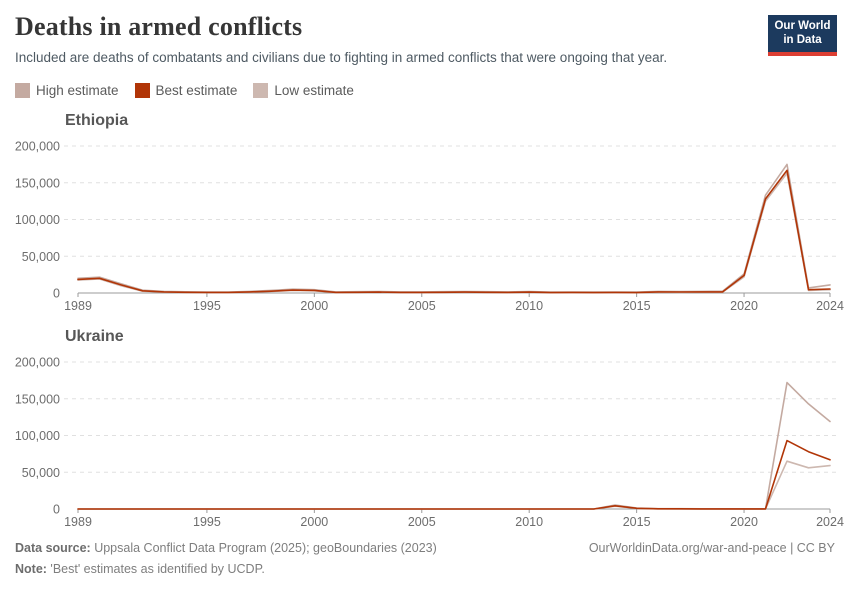 The height and width of the screenshot is (600, 850). I want to click on owid-logo-line1: Our World, so click(802, 26).